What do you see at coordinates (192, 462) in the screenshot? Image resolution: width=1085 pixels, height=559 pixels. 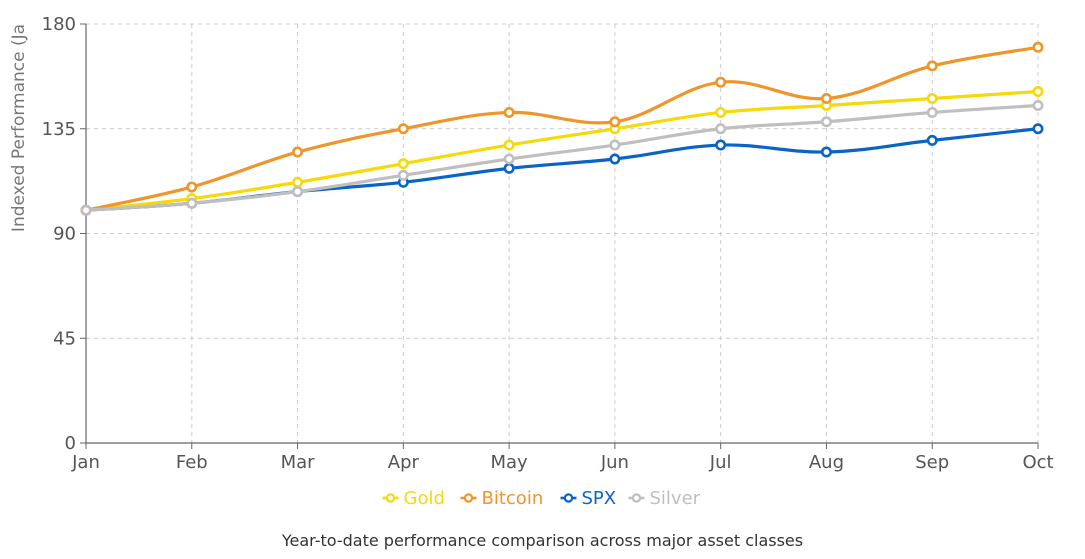 I see `x-tick-label: Feb` at bounding box center [192, 462].